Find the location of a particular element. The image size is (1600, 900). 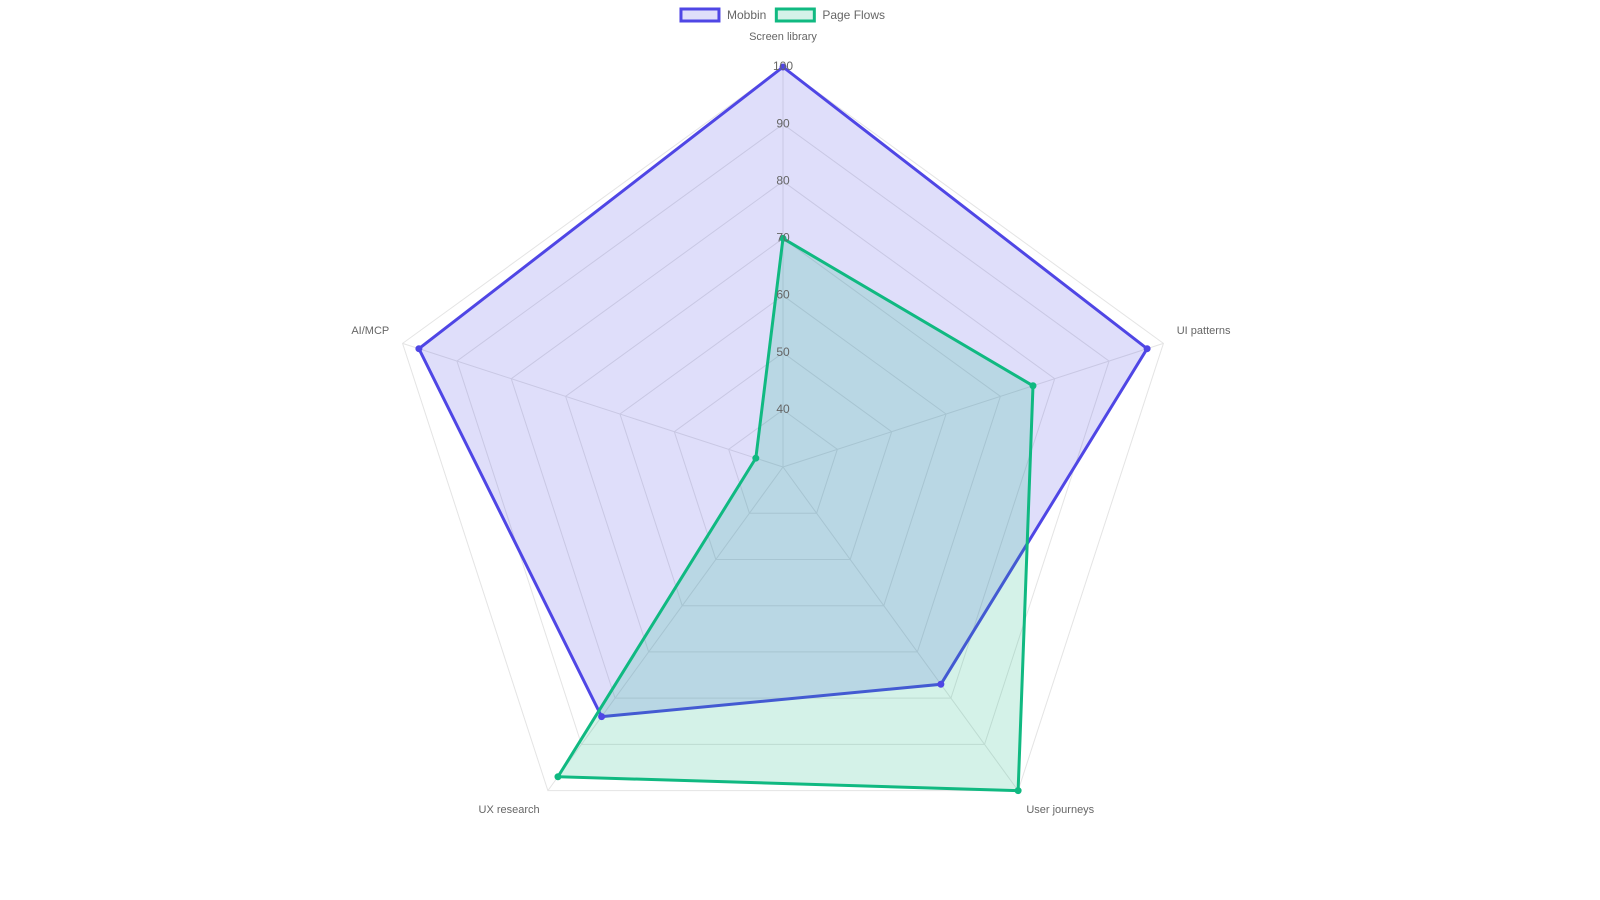

r-tick-label: 40 is located at coordinates (783, 409).